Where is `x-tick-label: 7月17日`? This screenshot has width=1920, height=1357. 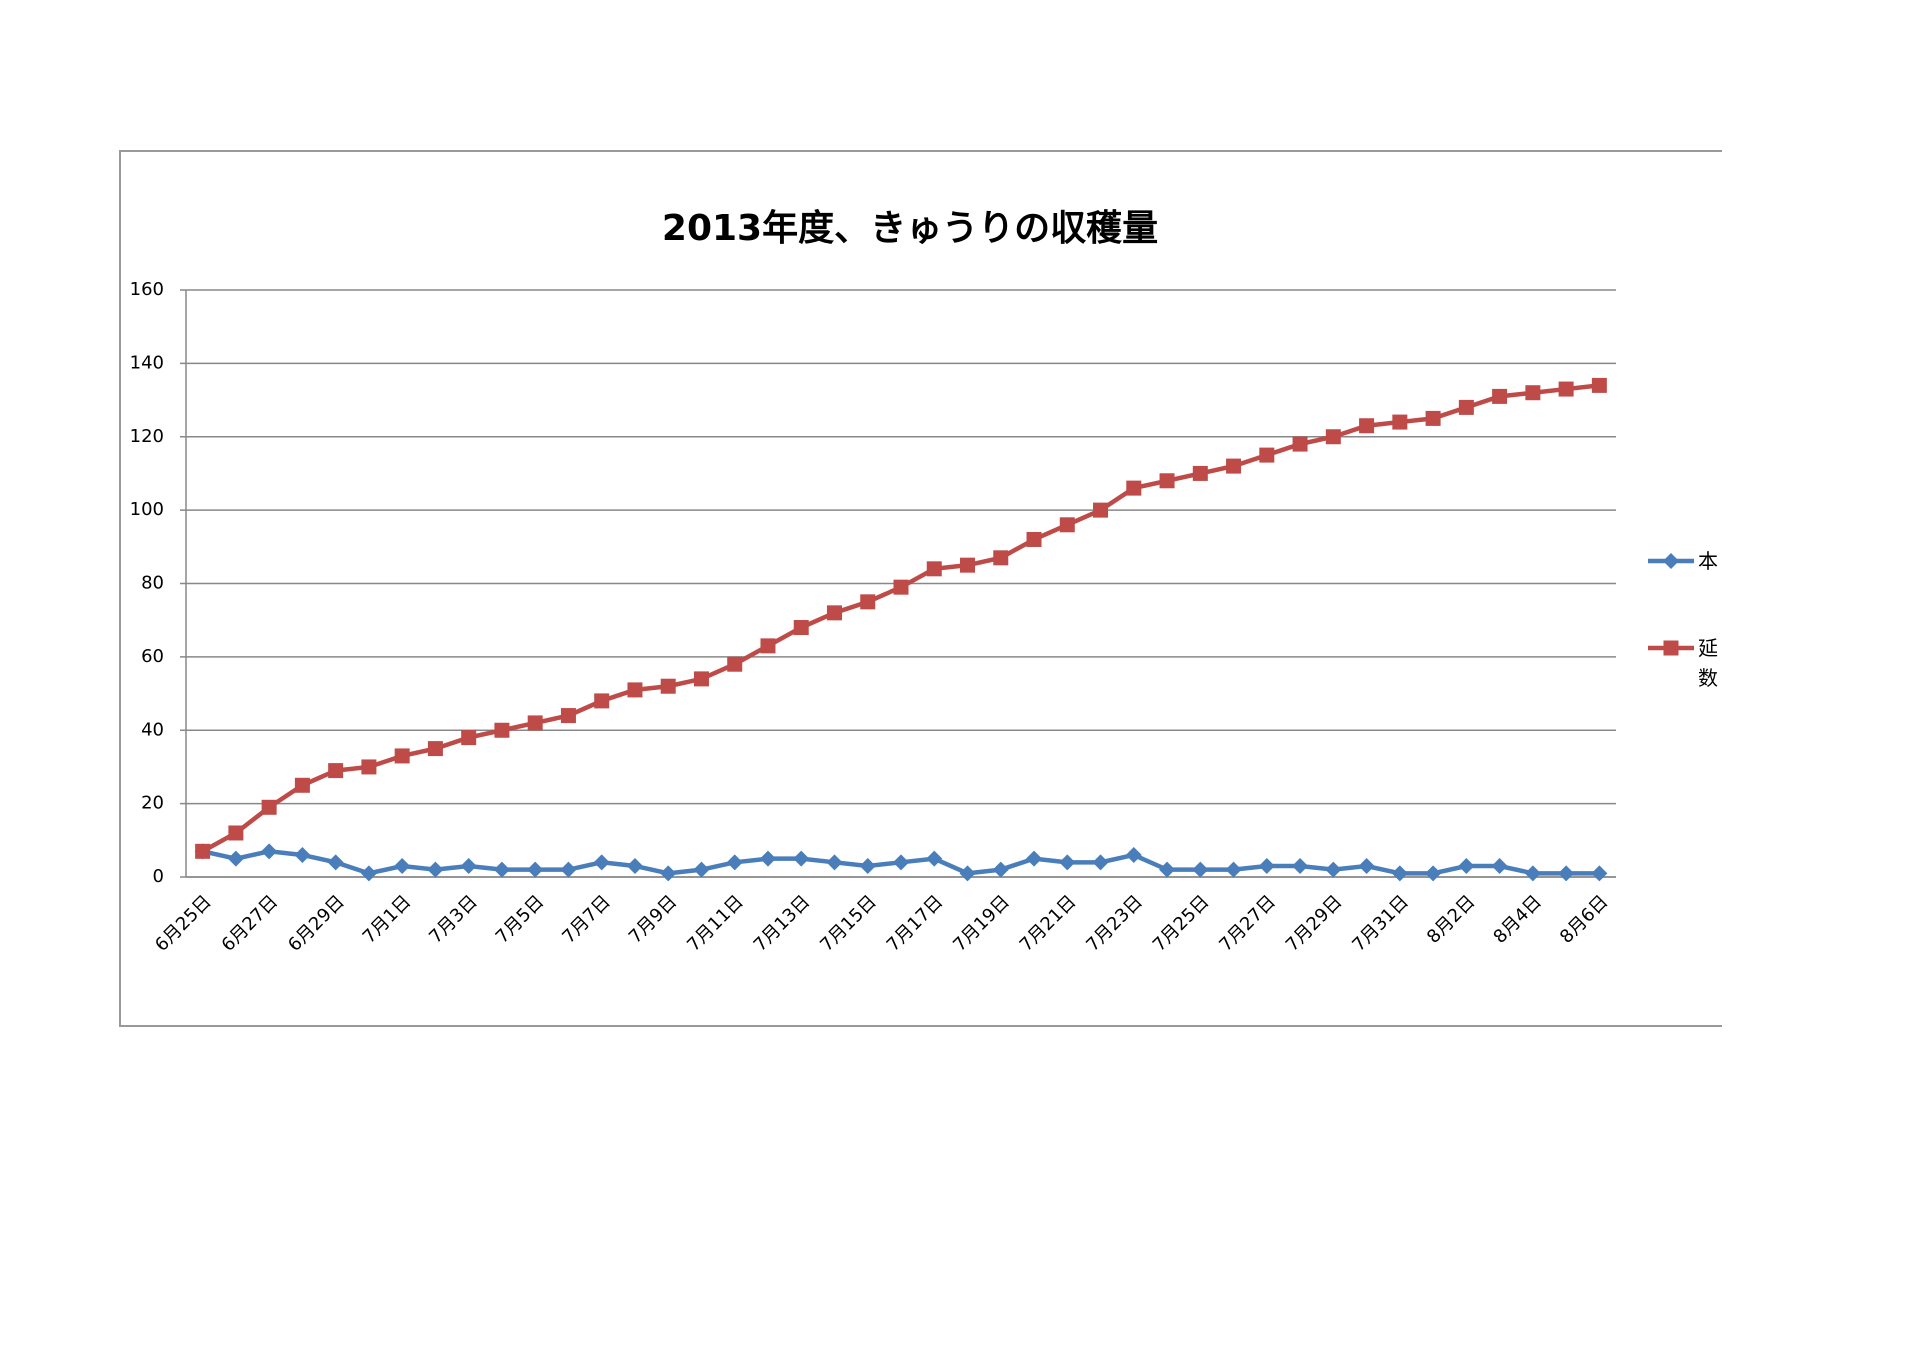 x-tick-label: 7月17日 is located at coordinates (915, 923).